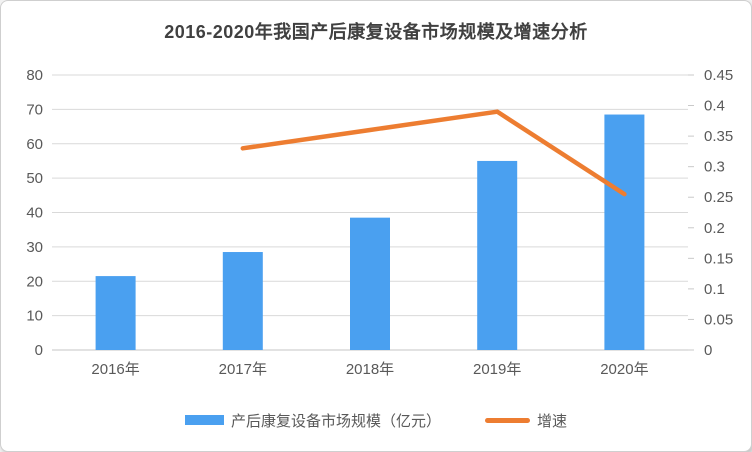 The image size is (752, 452). Describe the element at coordinates (497, 255) in the screenshot. I see `bar-2019年` at that location.